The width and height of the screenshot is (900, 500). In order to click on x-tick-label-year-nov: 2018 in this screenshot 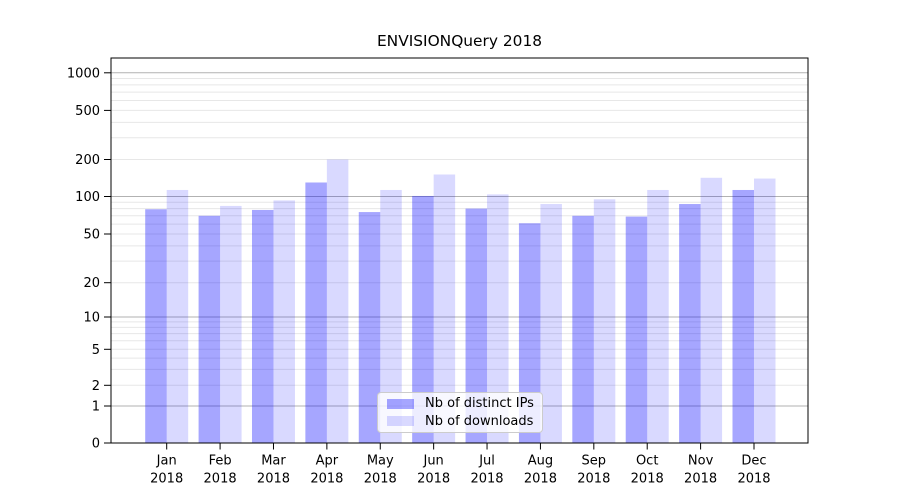, I will do `click(700, 479)`.